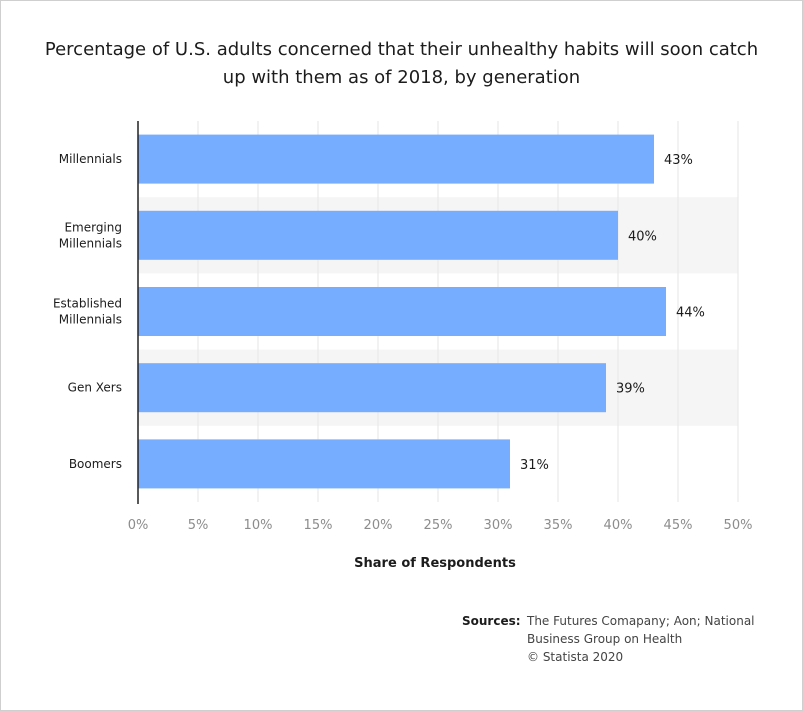  What do you see at coordinates (90, 159) in the screenshot?
I see `category-label: Millennials` at bounding box center [90, 159].